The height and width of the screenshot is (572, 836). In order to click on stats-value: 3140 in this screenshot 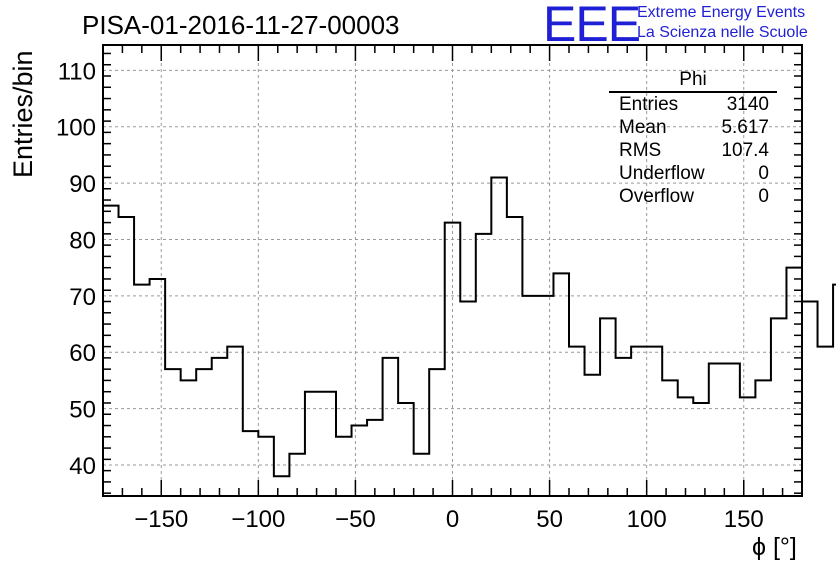, I will do `click(747, 104)`.